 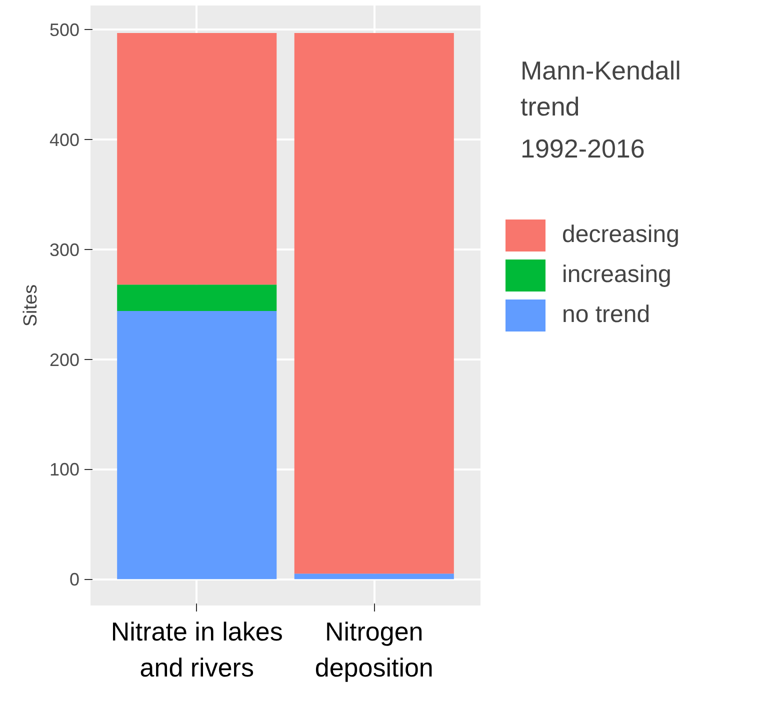 What do you see at coordinates (196, 649) in the screenshot?
I see `x-tick-label: Nitrate in lakes and rivers` at bounding box center [196, 649].